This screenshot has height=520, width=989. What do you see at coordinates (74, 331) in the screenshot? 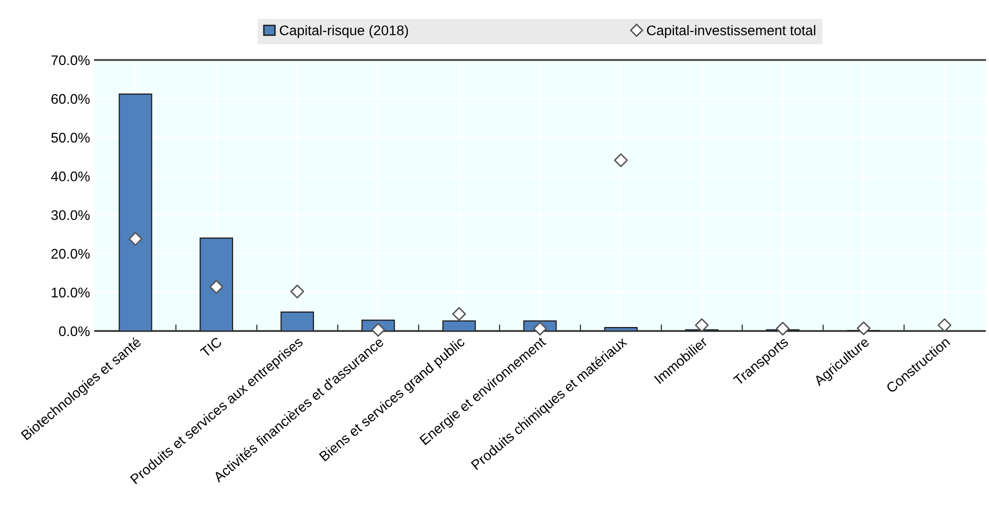
I see `y-tick-label: 0.0%` at bounding box center [74, 331].